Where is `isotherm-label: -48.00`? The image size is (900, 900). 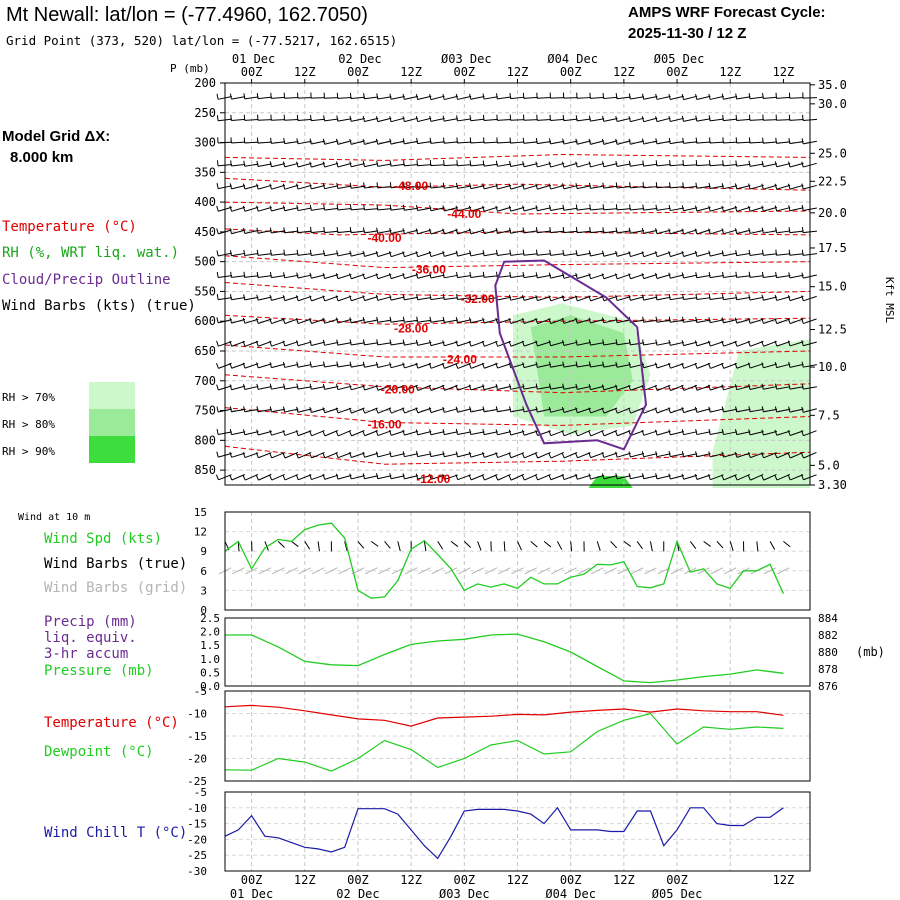 isotherm-label: -48.00 is located at coordinates (411, 186).